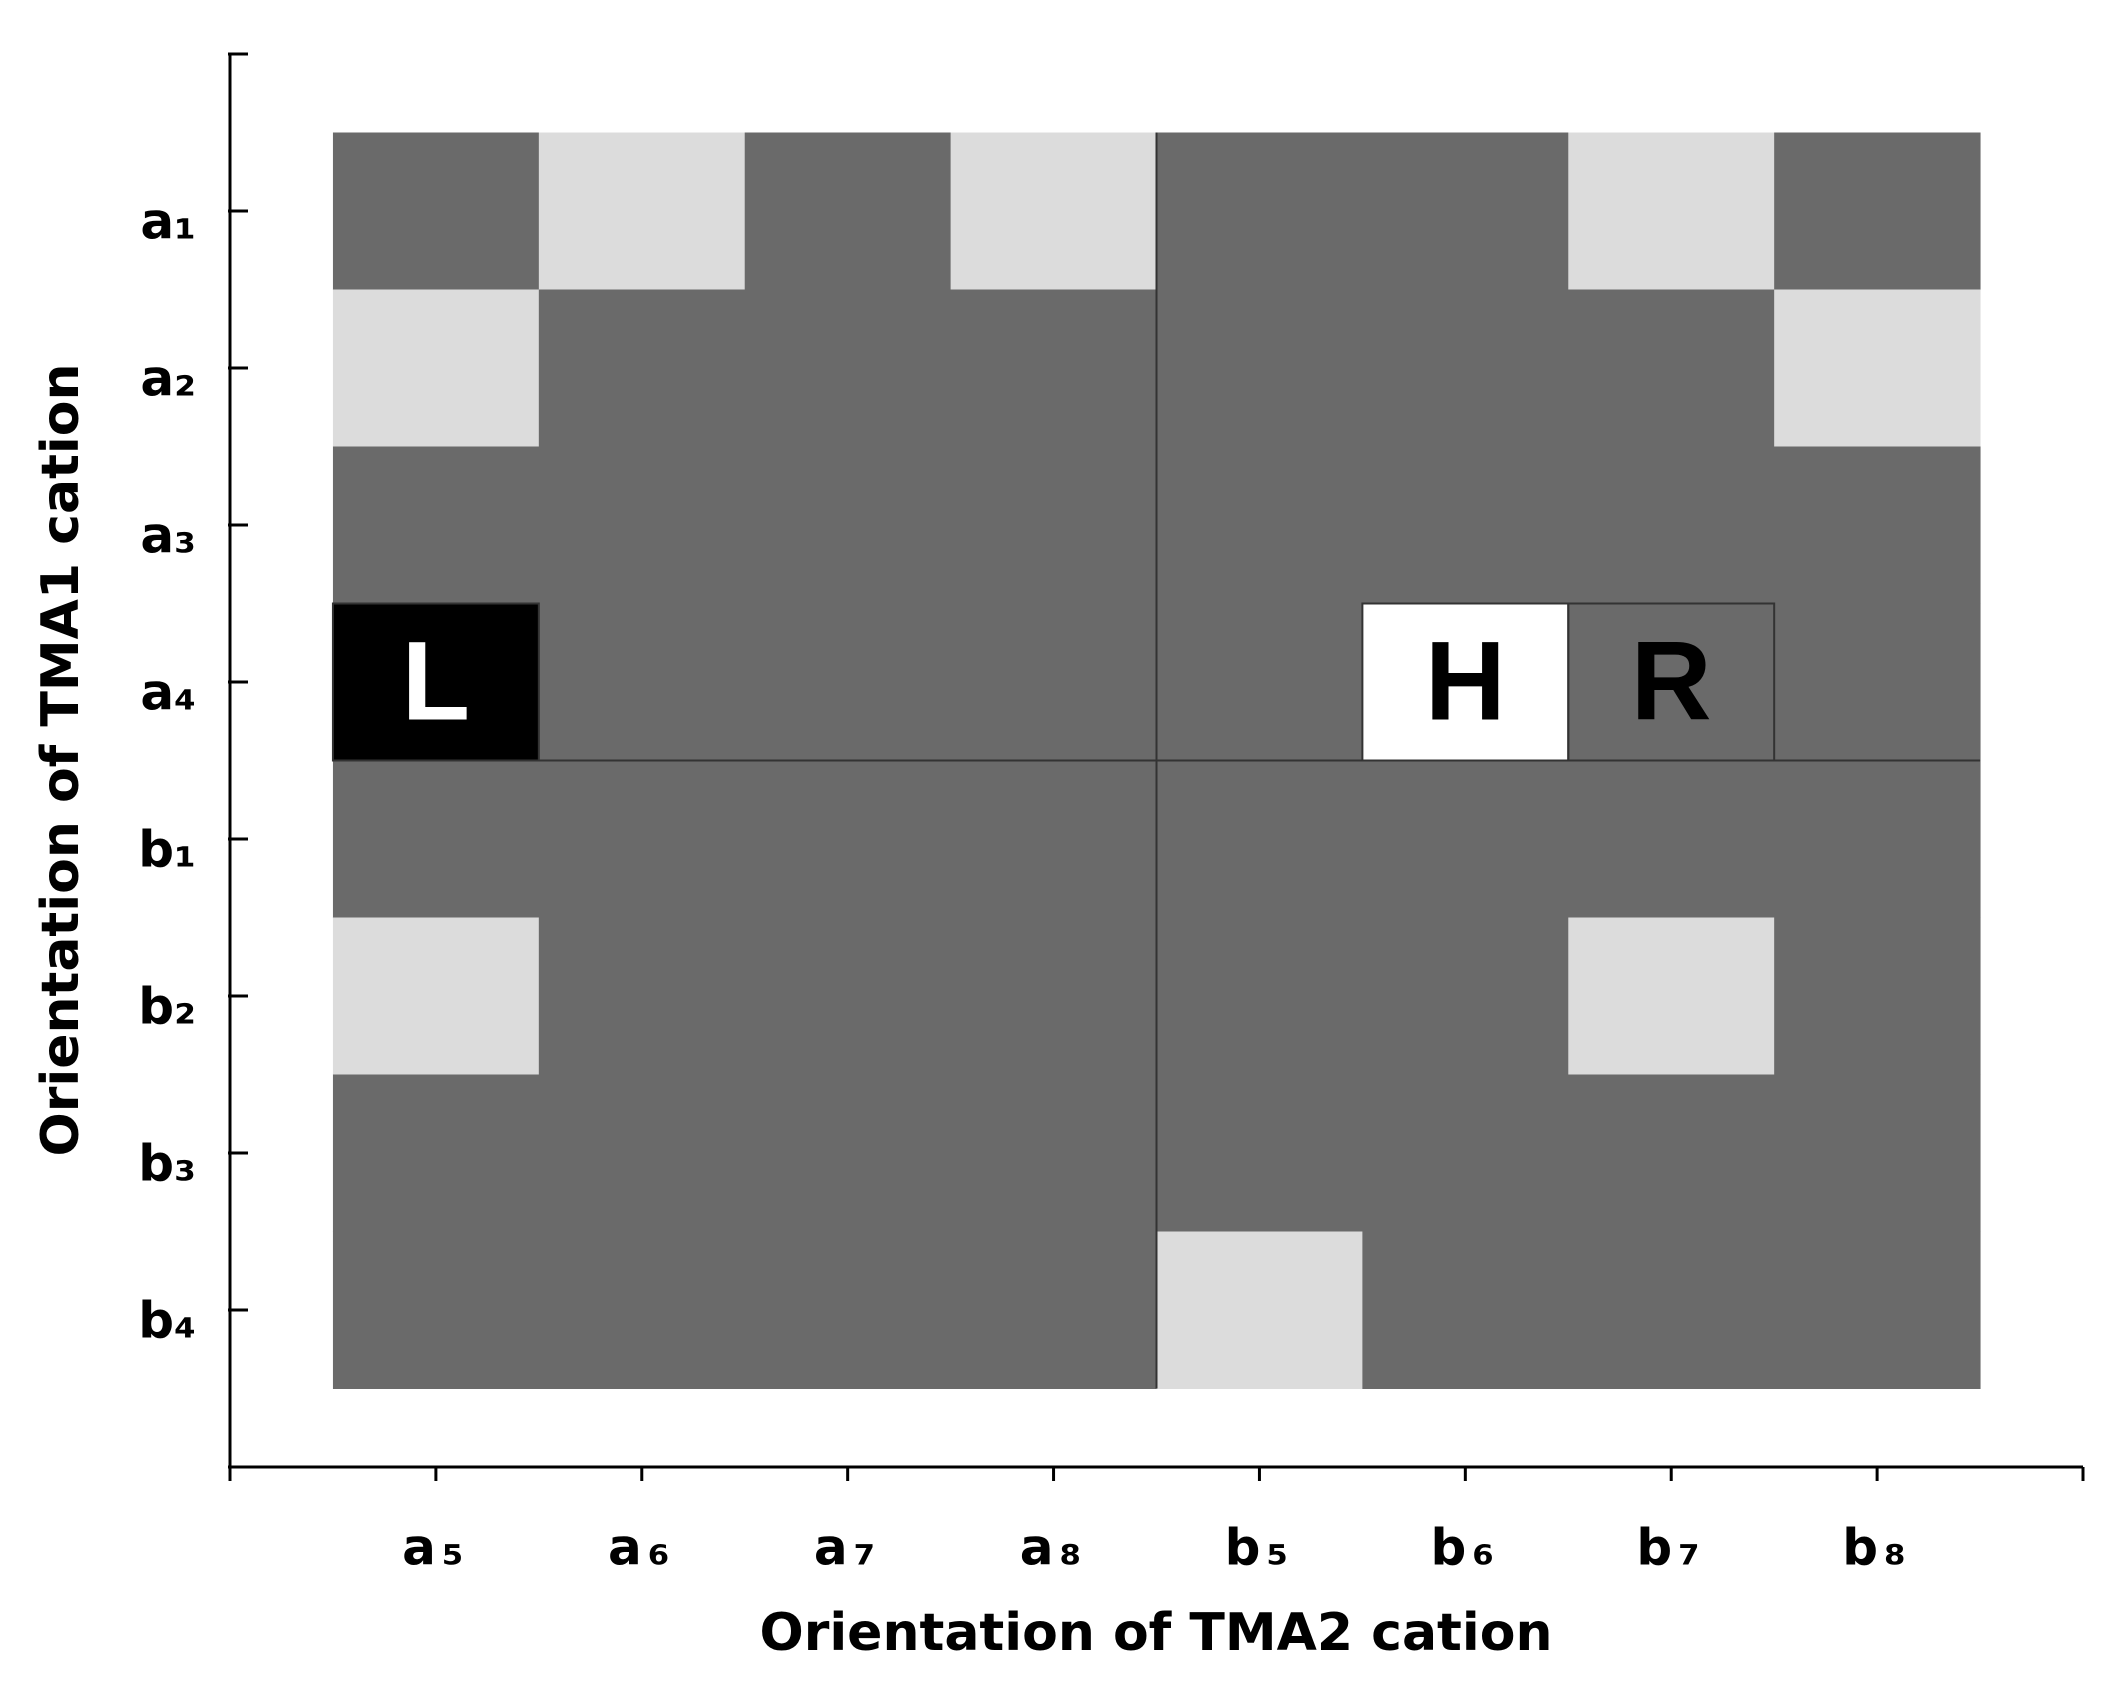 This screenshot has height=1683, width=2113. Describe the element at coordinates (167, 1164) in the screenshot. I see `y-tick-label: b₃` at that location.